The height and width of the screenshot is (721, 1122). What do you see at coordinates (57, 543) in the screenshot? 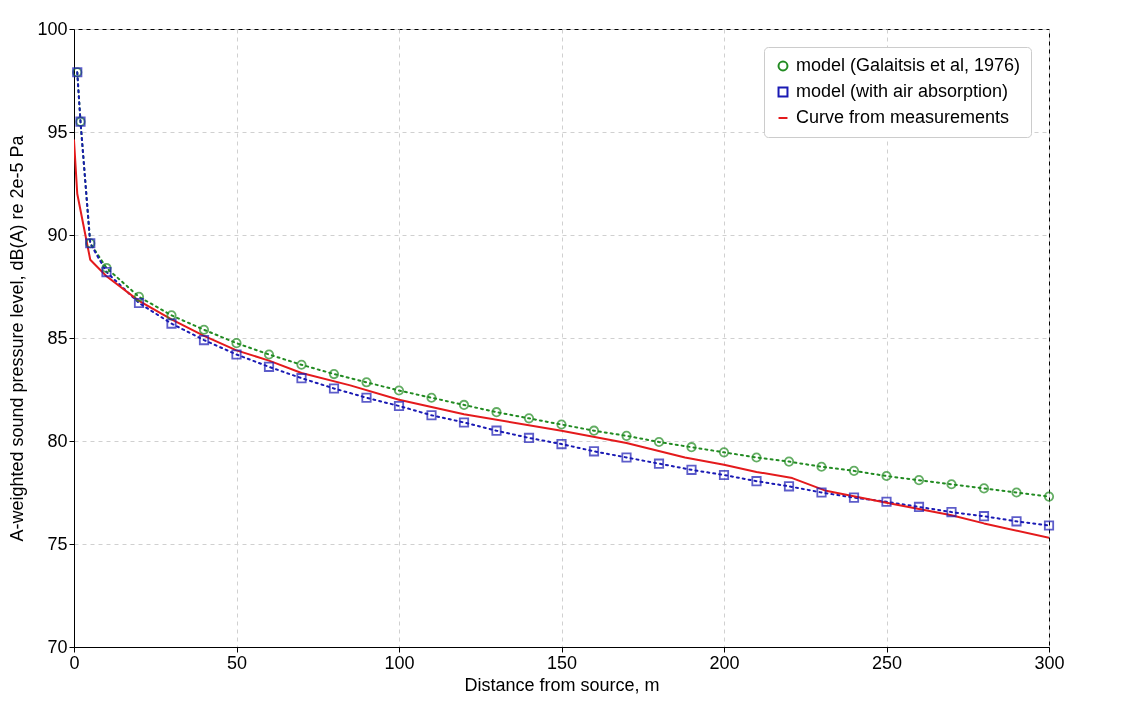
I see `y-tick-label: 75` at bounding box center [57, 543].